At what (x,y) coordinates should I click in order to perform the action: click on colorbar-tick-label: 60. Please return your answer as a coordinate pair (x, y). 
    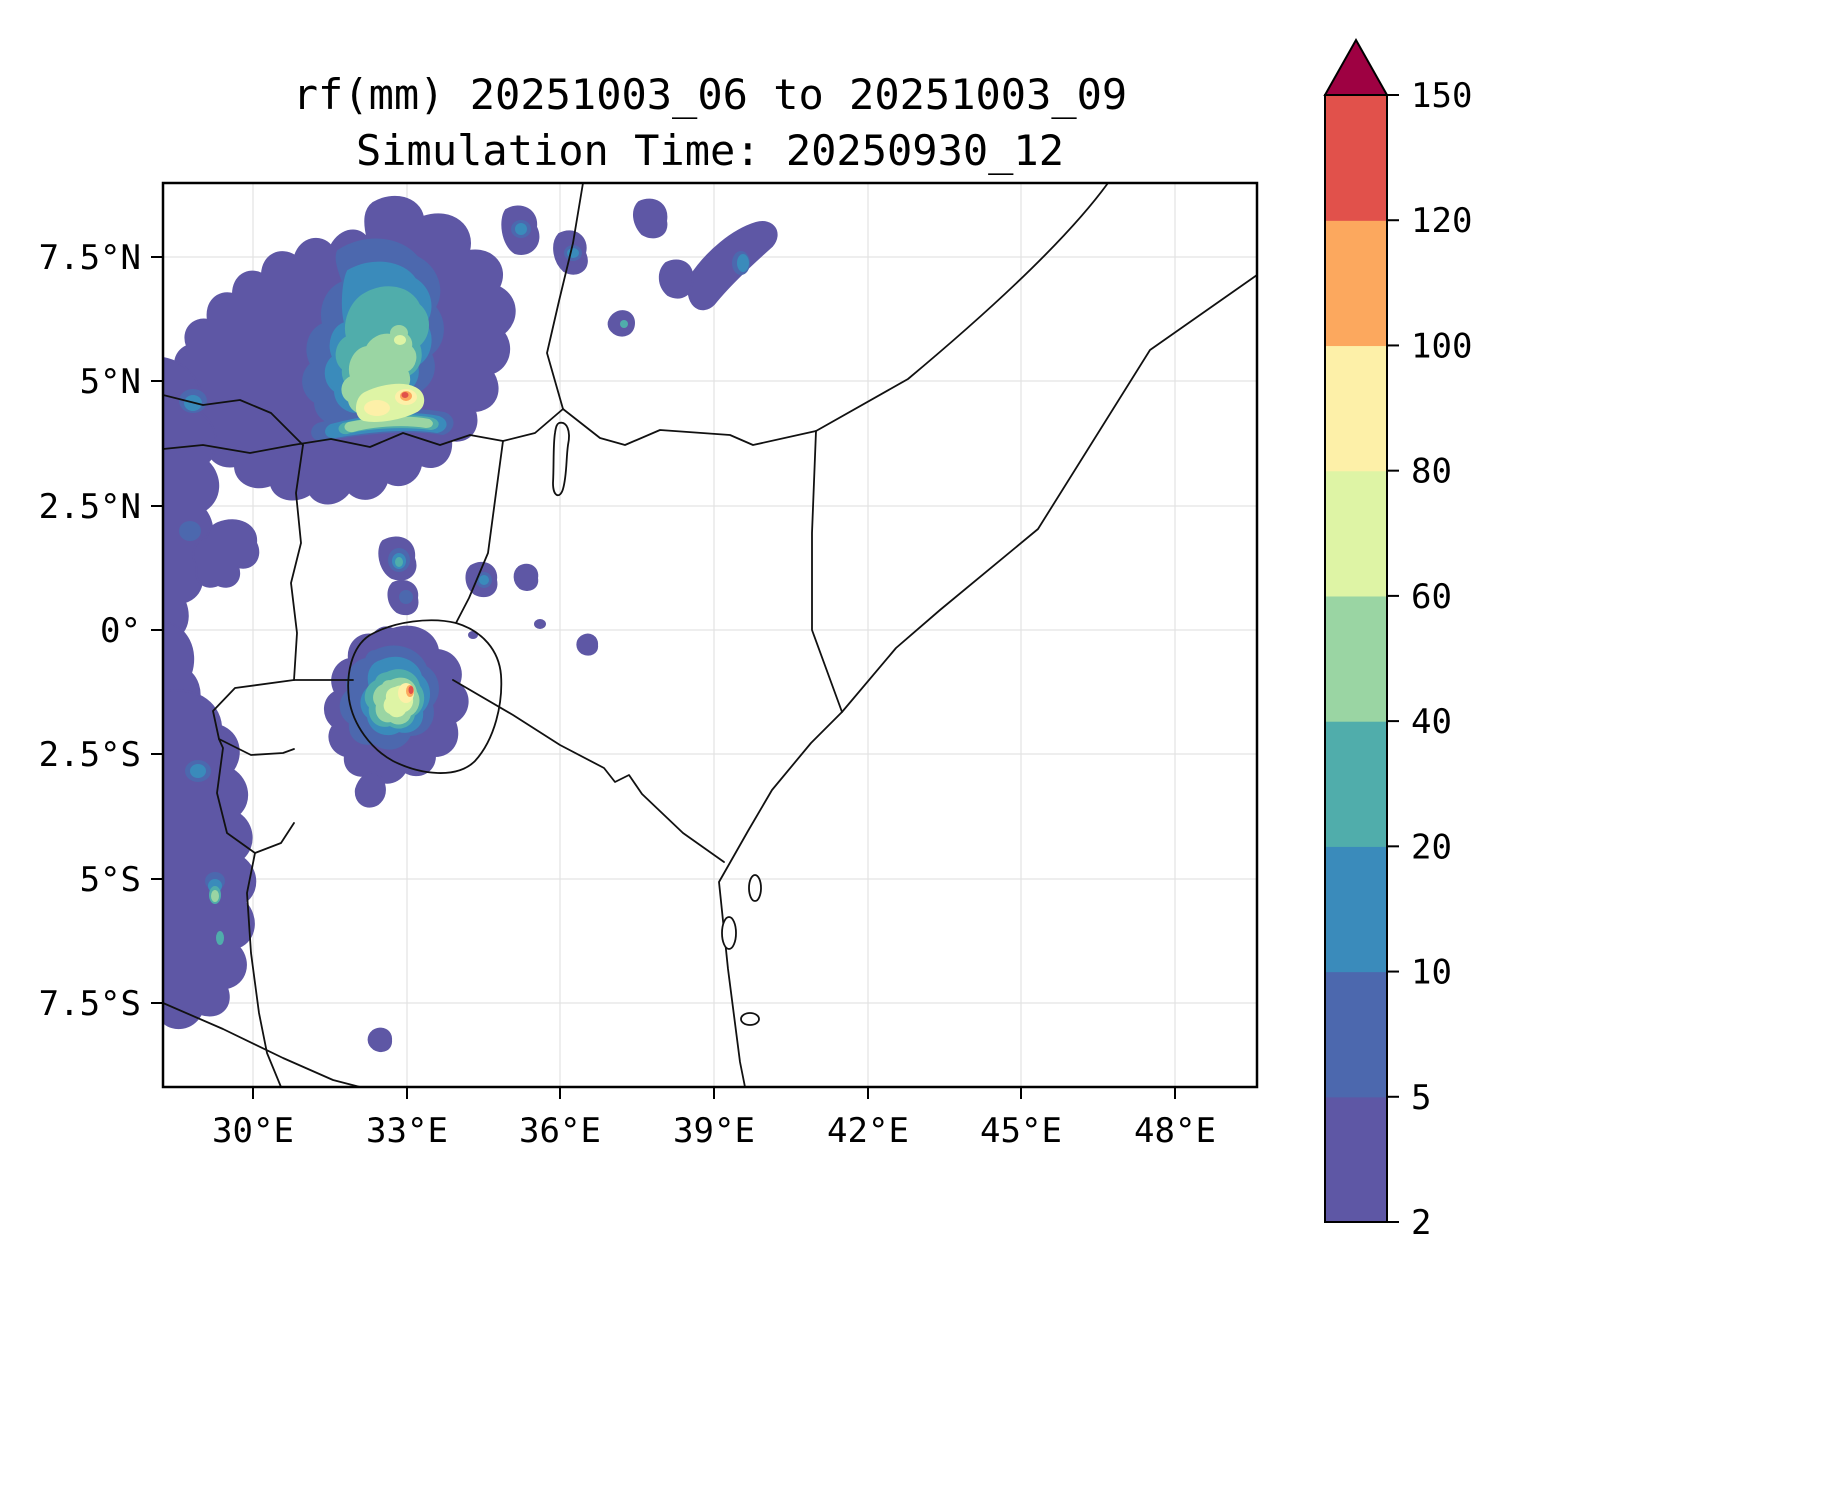
    Looking at the image, I should click on (1431, 597).